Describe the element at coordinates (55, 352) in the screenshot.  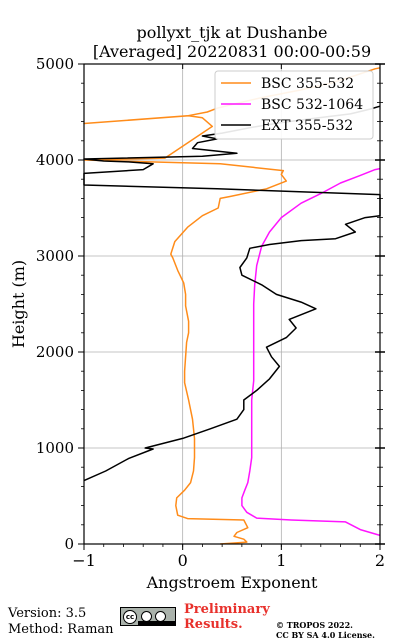
I see `y-tick-label: 2000` at that location.